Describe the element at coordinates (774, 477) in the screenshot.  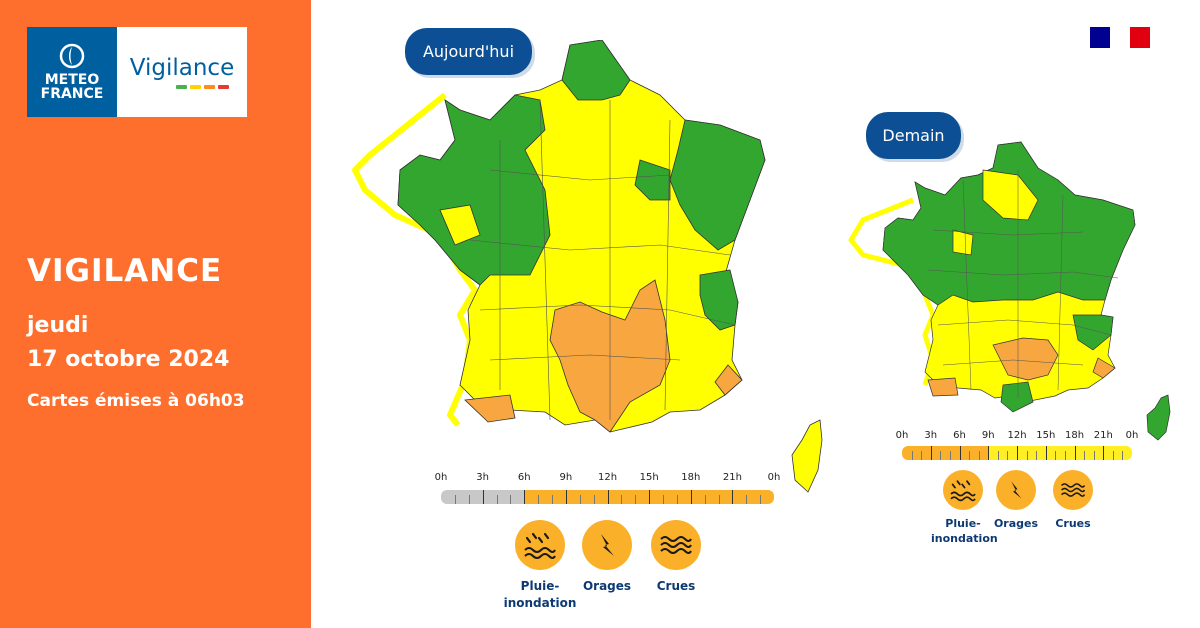
I see `today-timeline-tick-label: 0h` at that location.